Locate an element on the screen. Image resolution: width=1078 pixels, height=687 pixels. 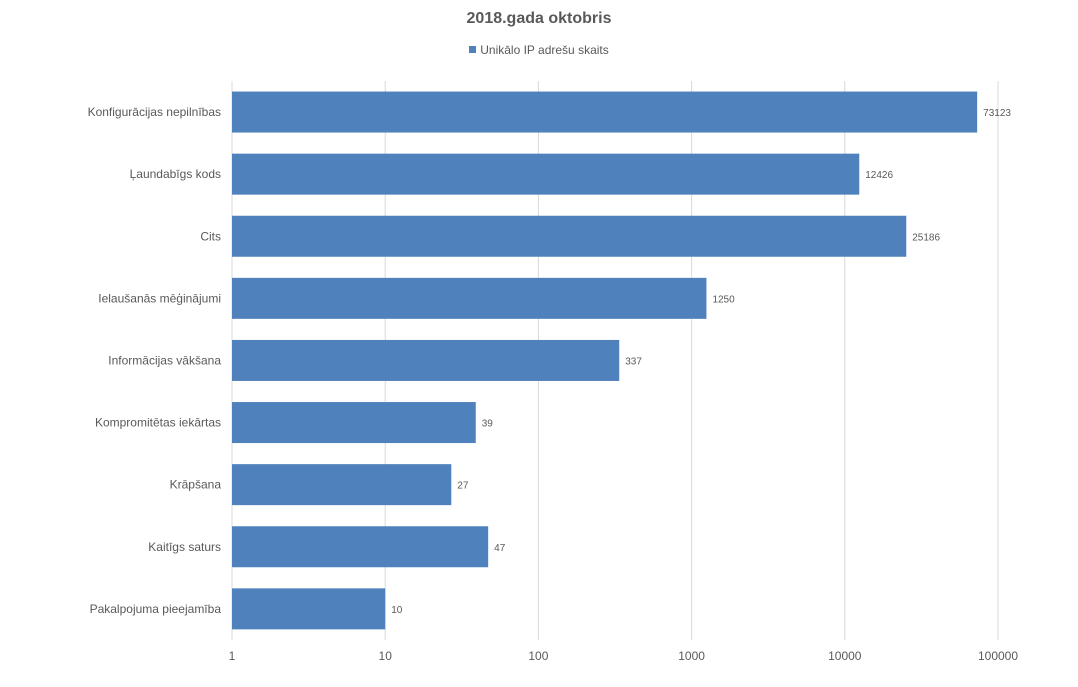
x-tick-label: 1000 is located at coordinates (691, 656).